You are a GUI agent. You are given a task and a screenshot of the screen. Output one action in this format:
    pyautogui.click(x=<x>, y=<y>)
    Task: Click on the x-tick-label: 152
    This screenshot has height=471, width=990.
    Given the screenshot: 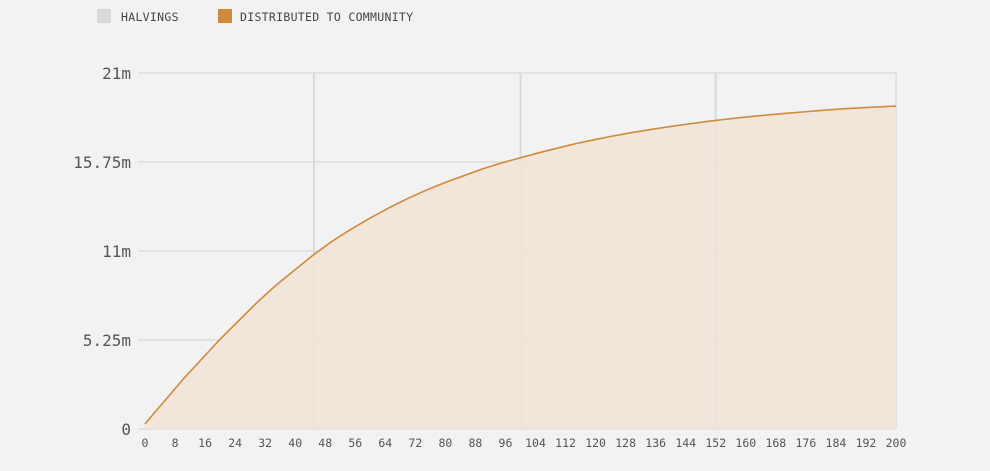 What is the action you would take?
    pyautogui.click(x=715, y=443)
    